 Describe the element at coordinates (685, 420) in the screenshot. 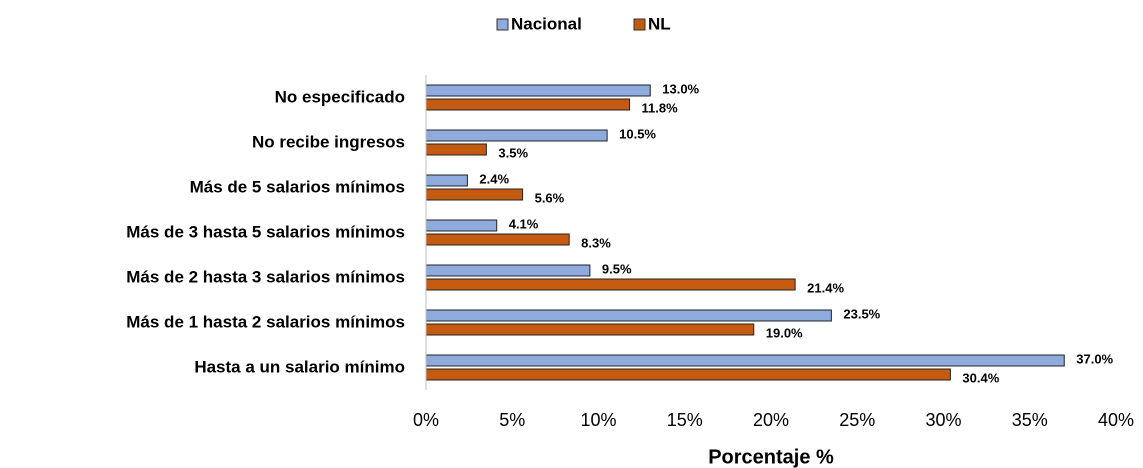

I see `x-tick-label: 15%` at that location.